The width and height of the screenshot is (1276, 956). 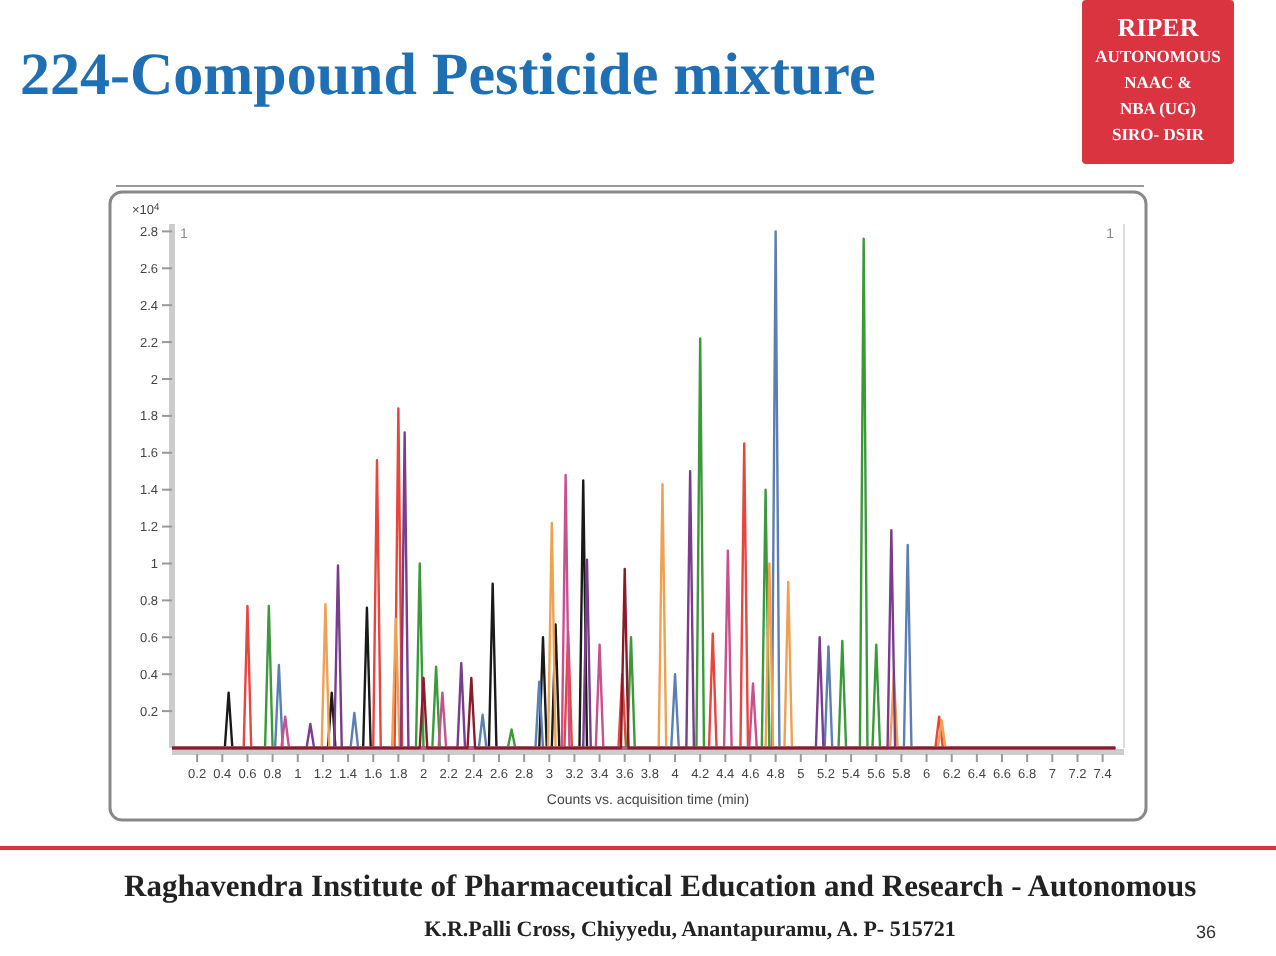 I want to click on text: NBA (UG), so click(x=1158, y=108).